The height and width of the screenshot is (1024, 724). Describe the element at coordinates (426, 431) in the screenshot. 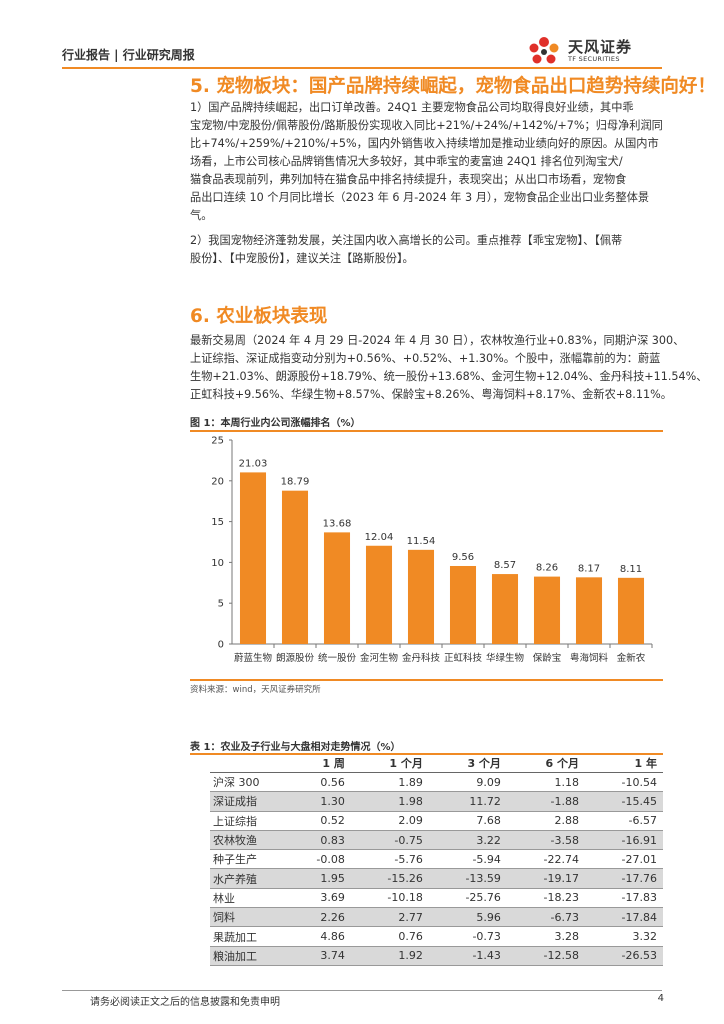

I see `figure-top-rule` at that location.